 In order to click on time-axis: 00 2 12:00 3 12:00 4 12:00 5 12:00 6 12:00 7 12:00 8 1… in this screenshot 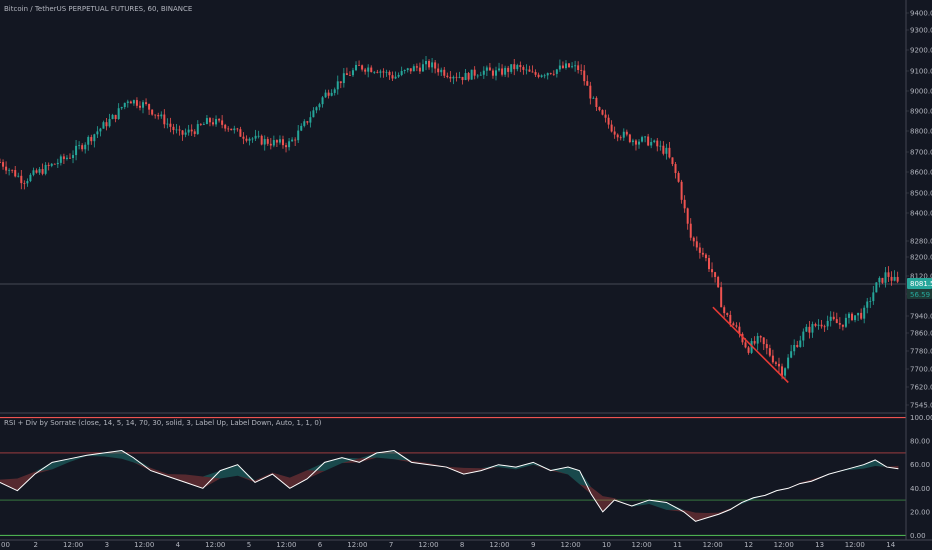, I will do `click(466, 544)`.